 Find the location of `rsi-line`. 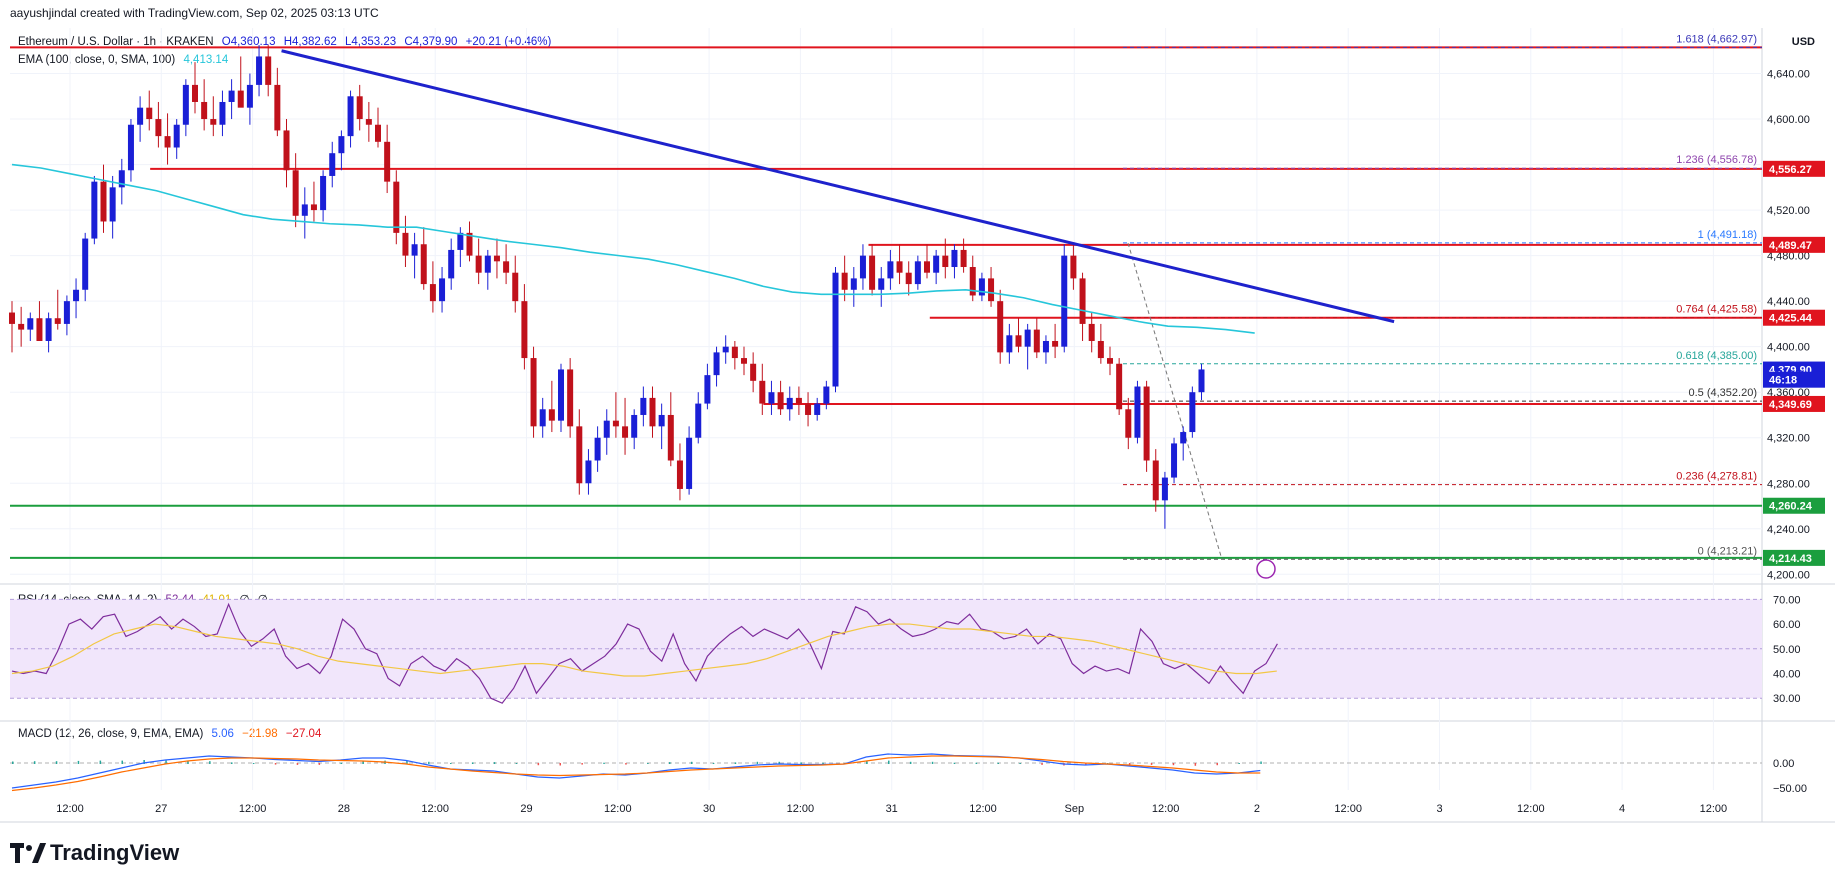

rsi-line is located at coordinates (644, 653).